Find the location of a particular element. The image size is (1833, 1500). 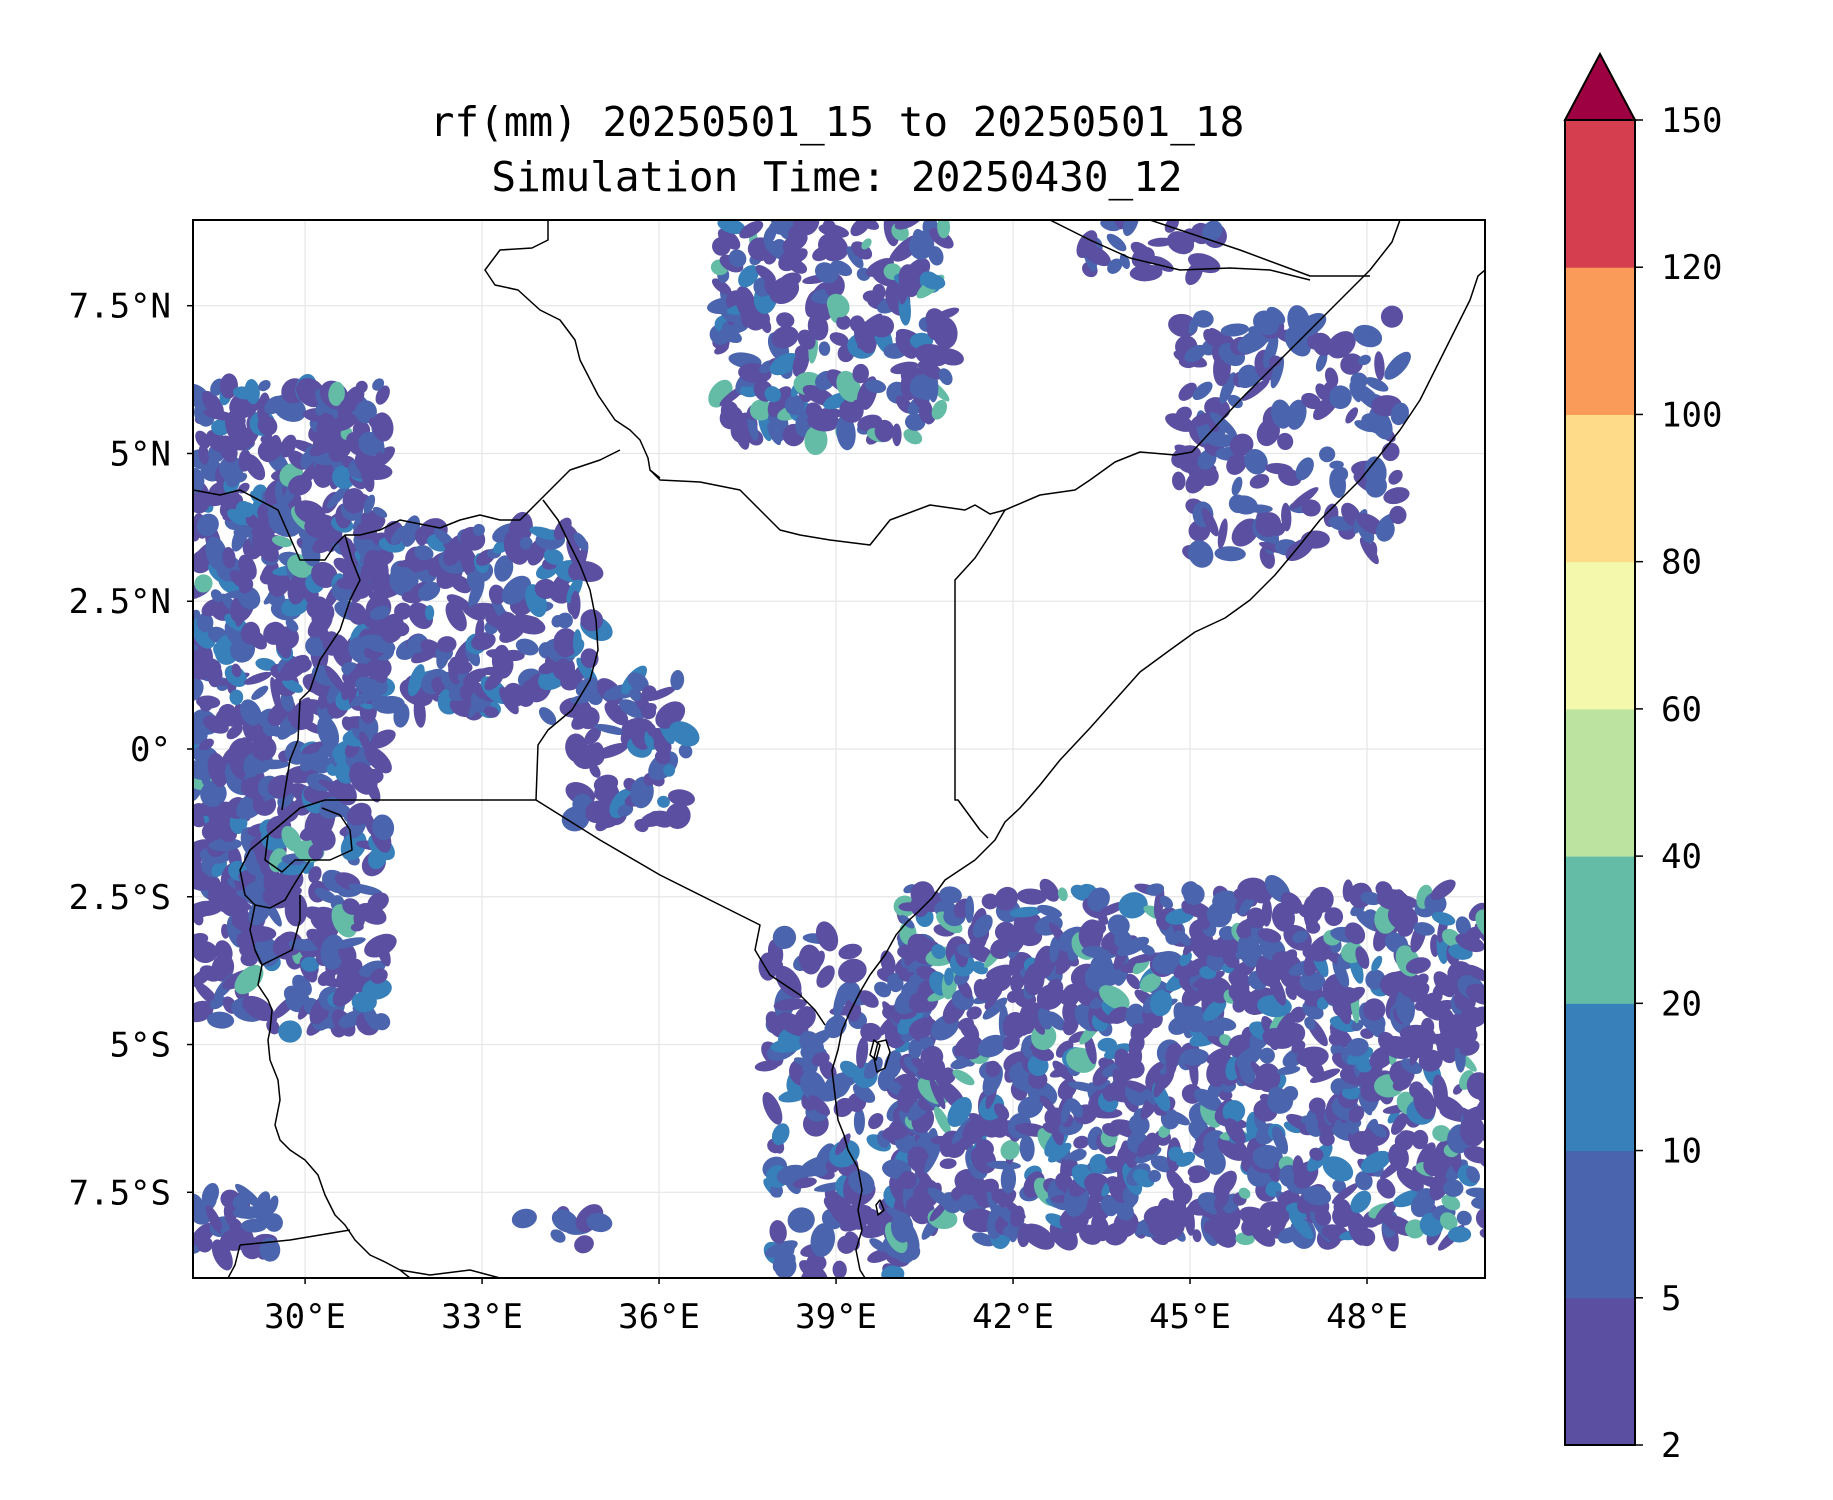

lat-tick-label: 2.5°S is located at coordinates (120, 898).